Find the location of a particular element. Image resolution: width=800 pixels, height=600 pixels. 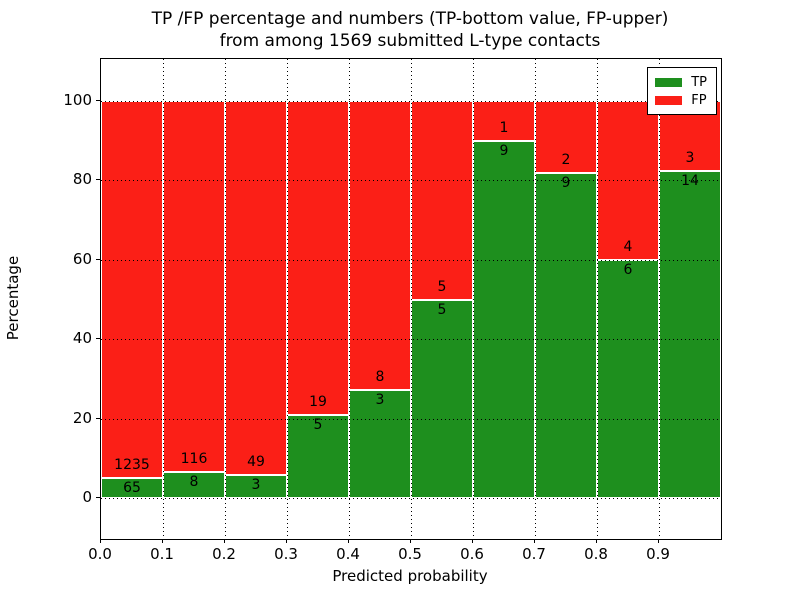

fp-count-label: 116 is located at coordinates (194, 459).